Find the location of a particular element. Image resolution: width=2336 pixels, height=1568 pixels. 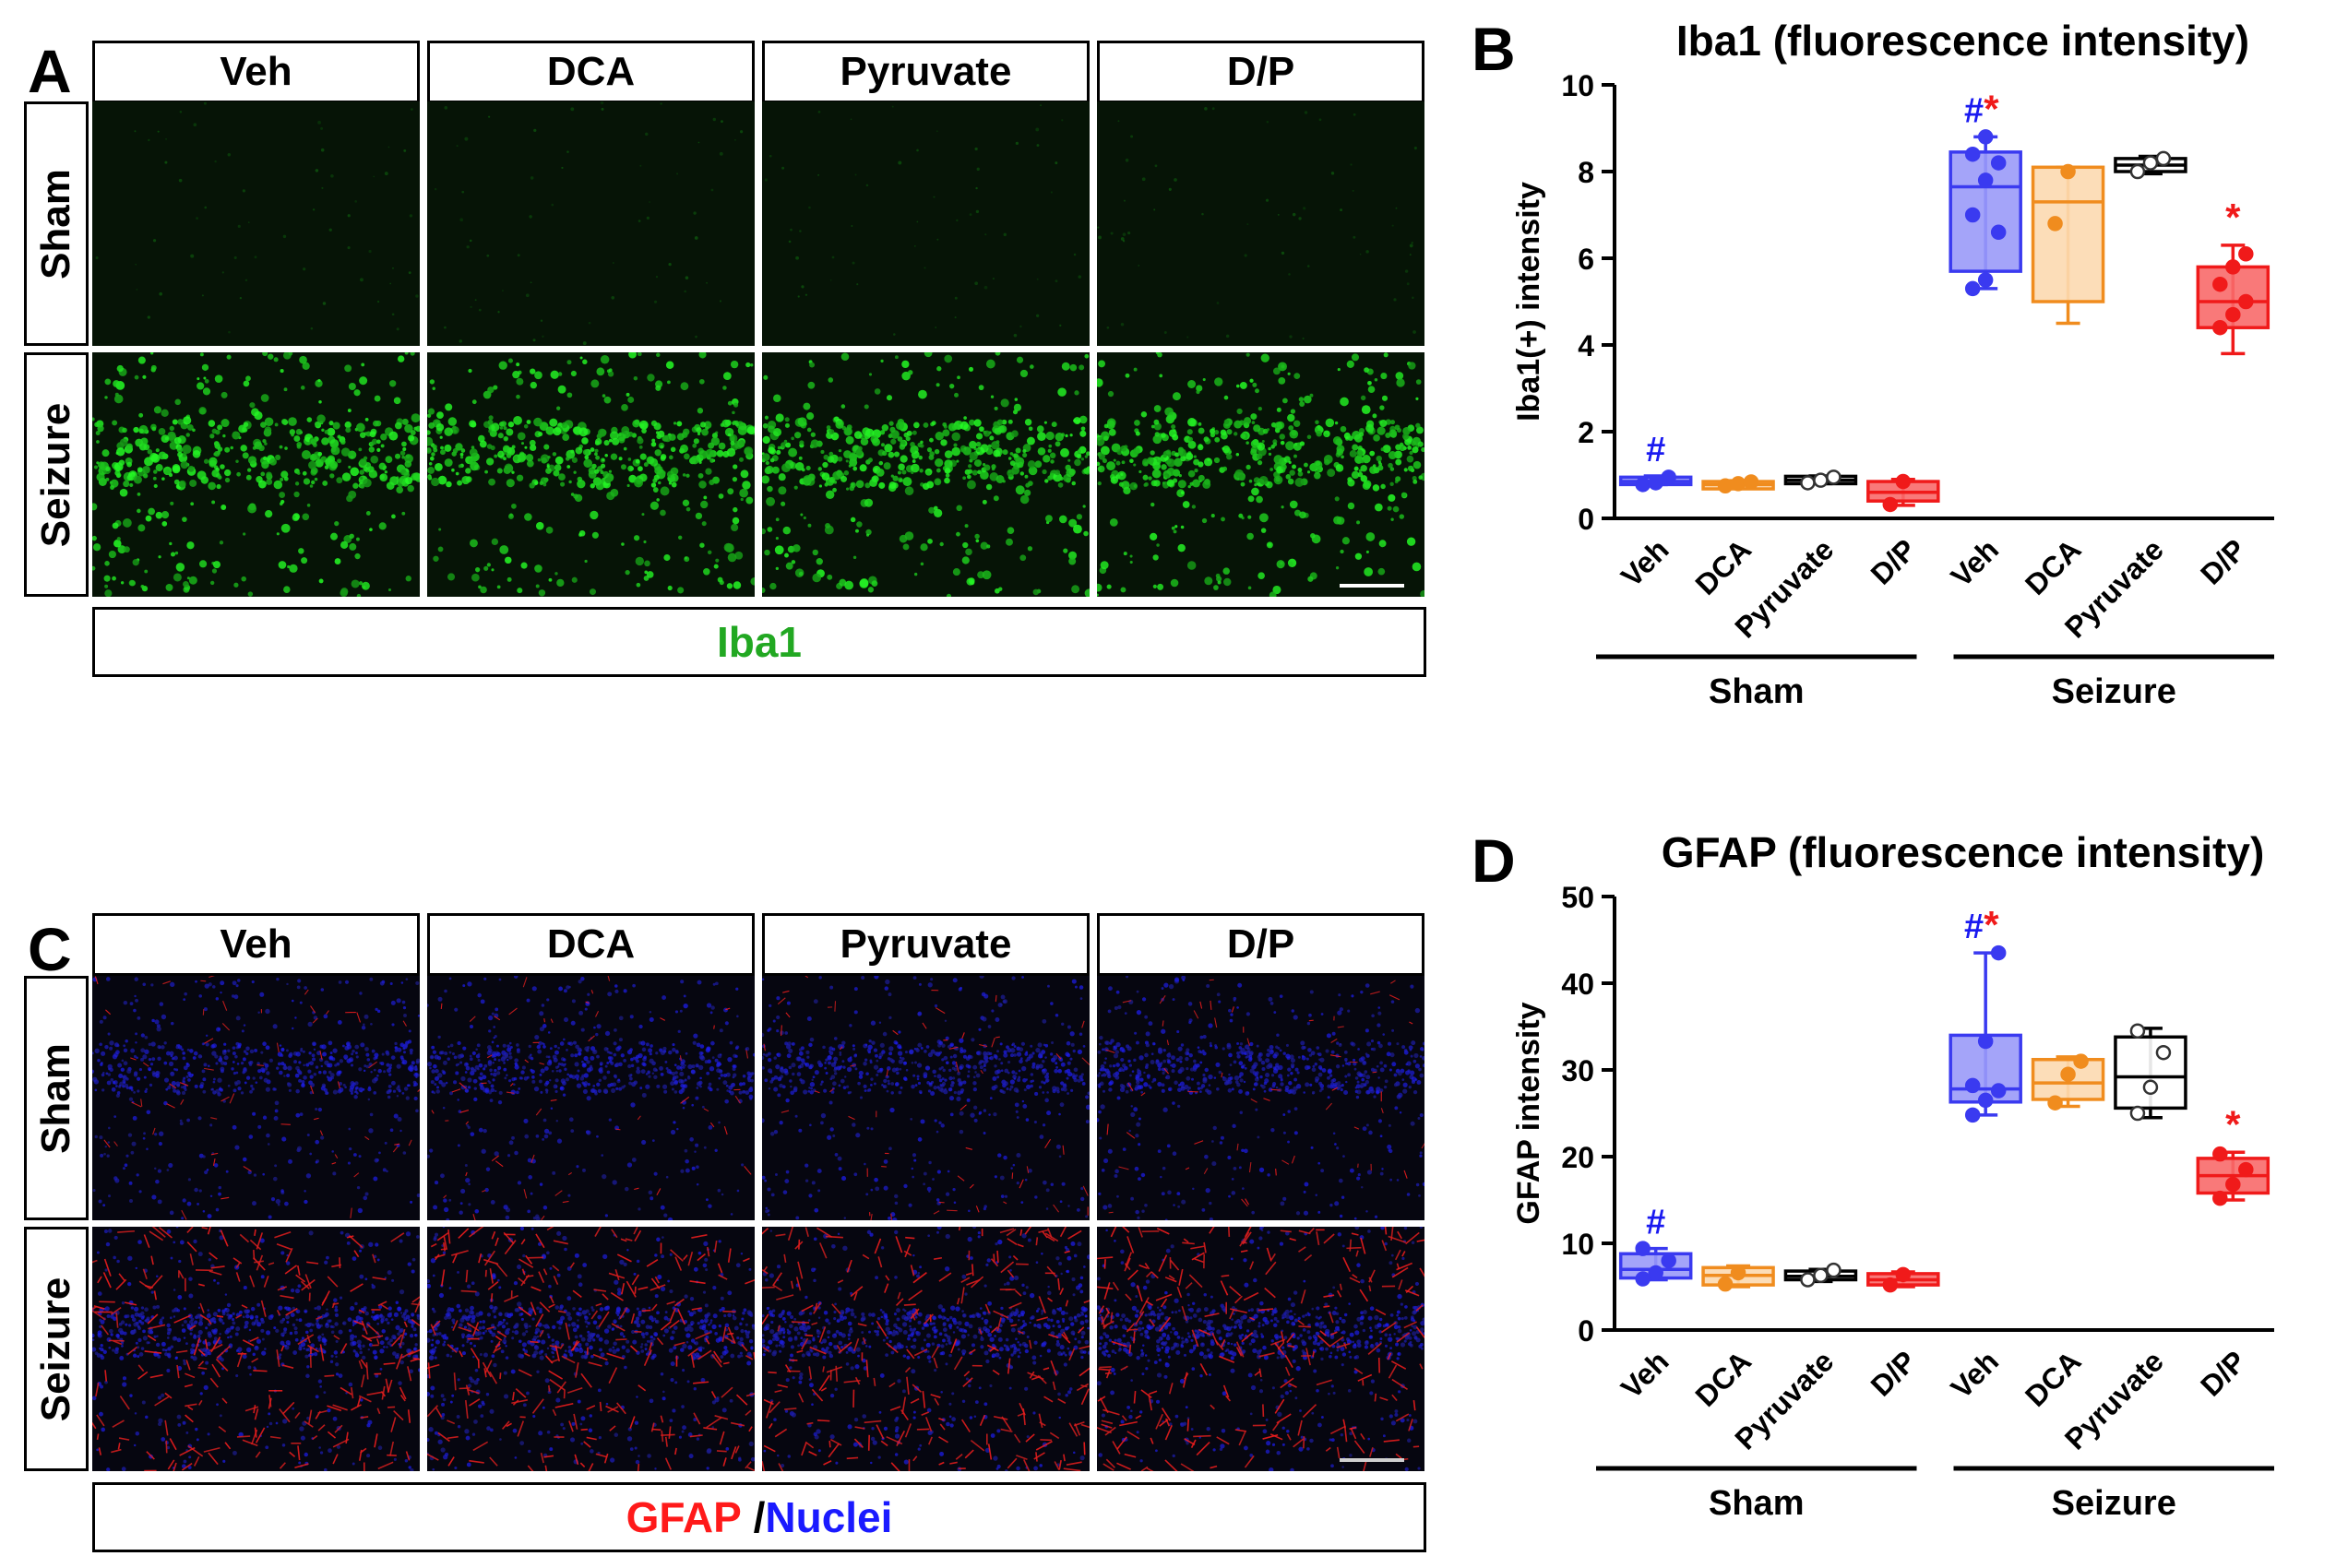

x-tick-label-1-4: Veh is located at coordinates (1975, 1374).